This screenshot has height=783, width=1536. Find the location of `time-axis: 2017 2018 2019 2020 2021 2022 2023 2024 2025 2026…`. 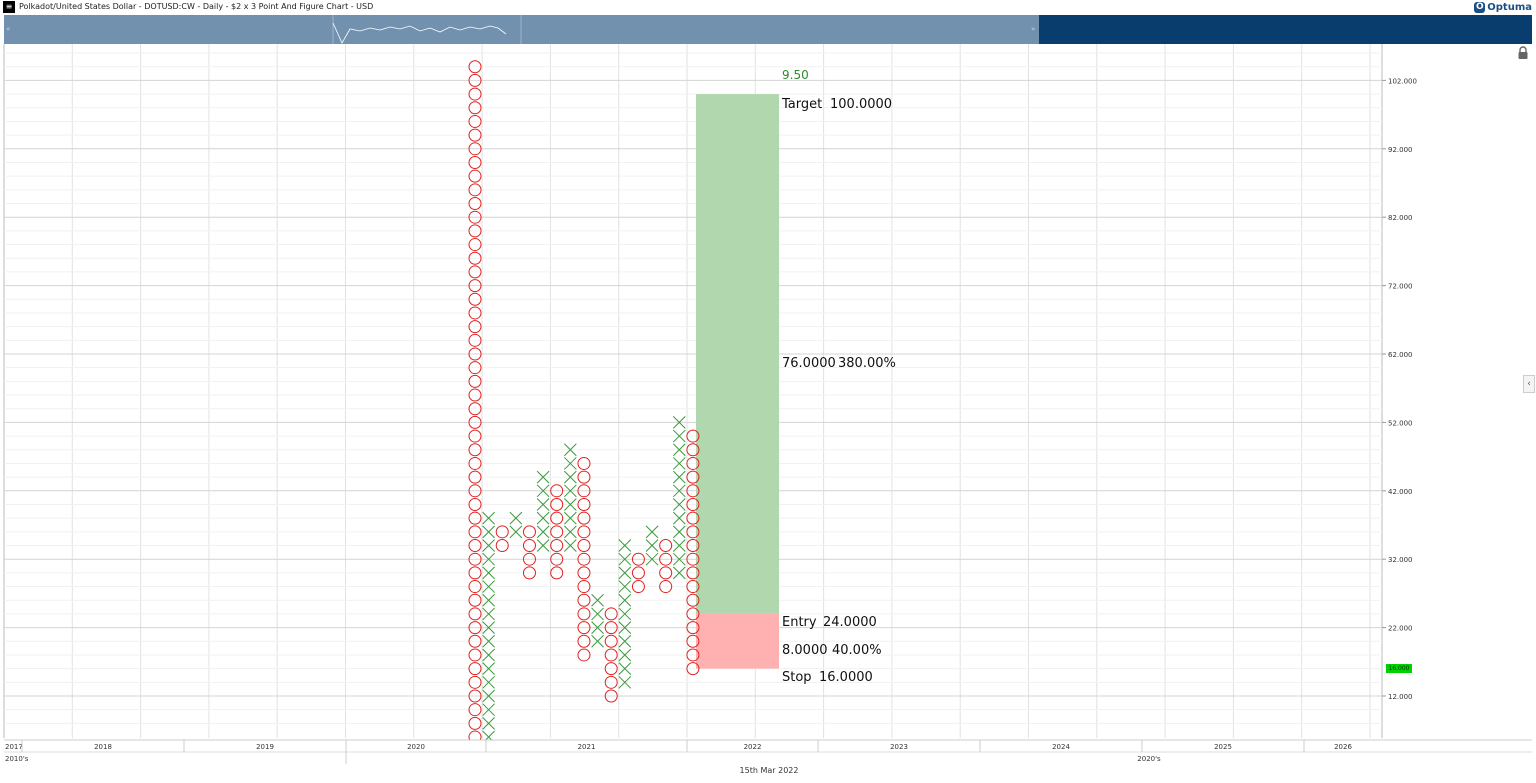

time-axis: 2017 2018 2019 2020 2021 2022 2023 2024 2025 2026… is located at coordinates (768, 751).